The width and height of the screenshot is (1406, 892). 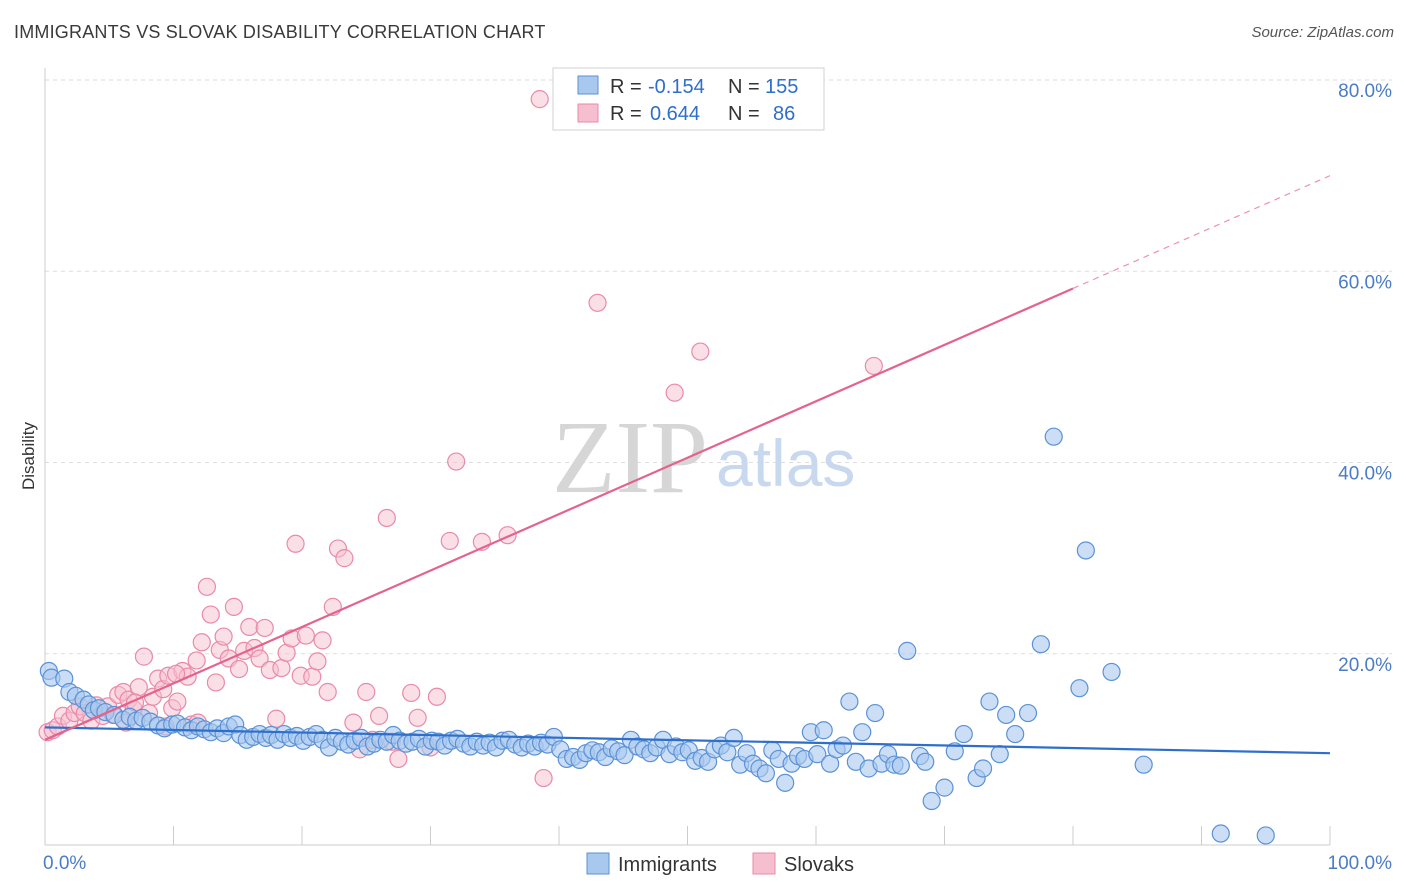 What do you see at coordinates (785, 463) in the screenshot?
I see `watermark-atlas: atlas` at bounding box center [785, 463].